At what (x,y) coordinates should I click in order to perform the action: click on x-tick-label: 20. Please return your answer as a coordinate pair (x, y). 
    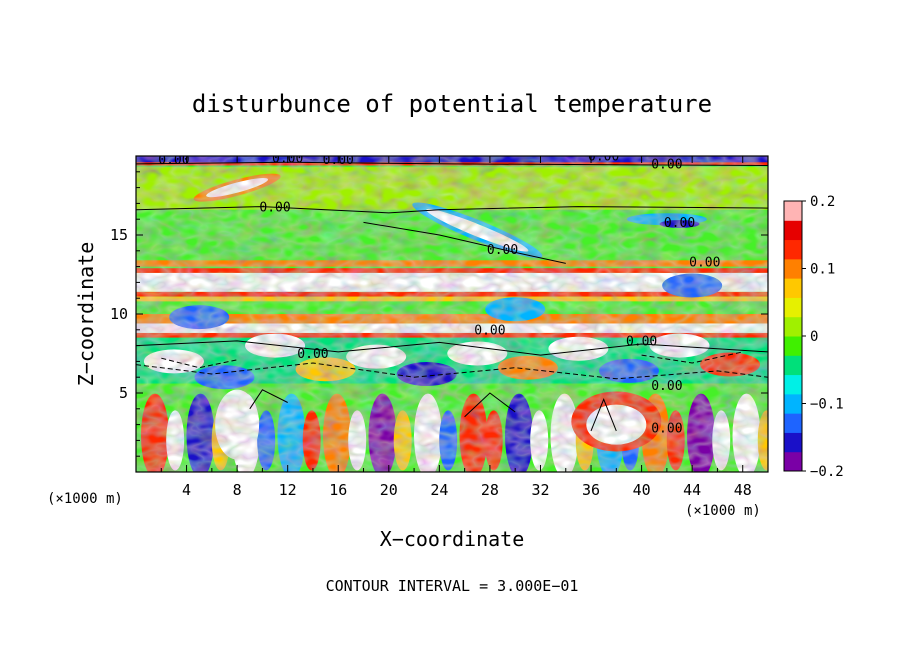
    Looking at the image, I should click on (389, 490).